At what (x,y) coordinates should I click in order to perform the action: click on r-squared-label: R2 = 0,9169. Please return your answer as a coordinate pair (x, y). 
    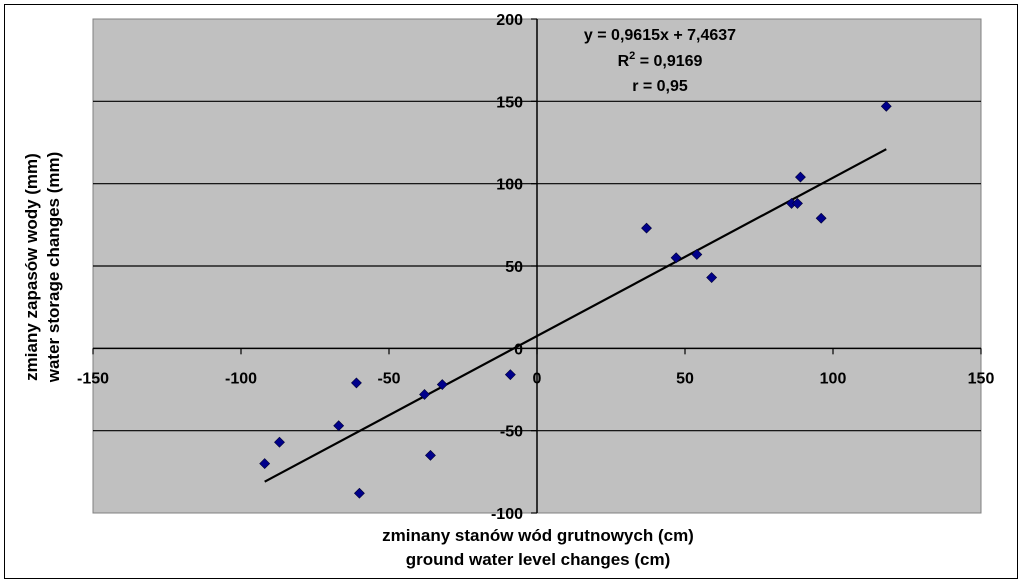
    Looking at the image, I should click on (660, 60).